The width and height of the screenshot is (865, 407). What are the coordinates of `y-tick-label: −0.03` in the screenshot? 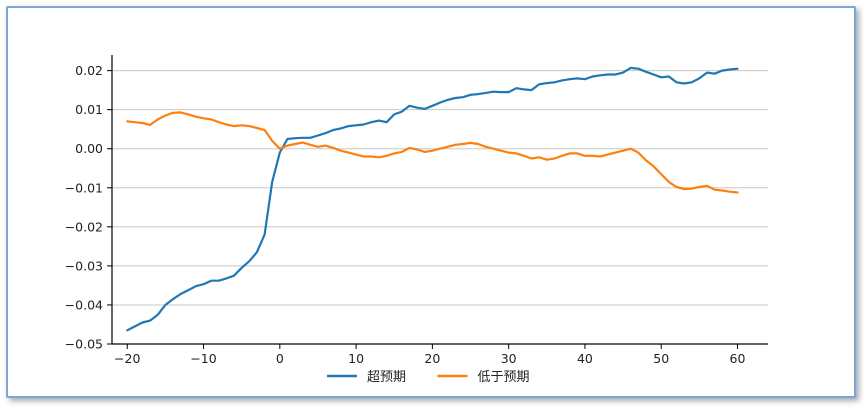 It's located at (84, 265).